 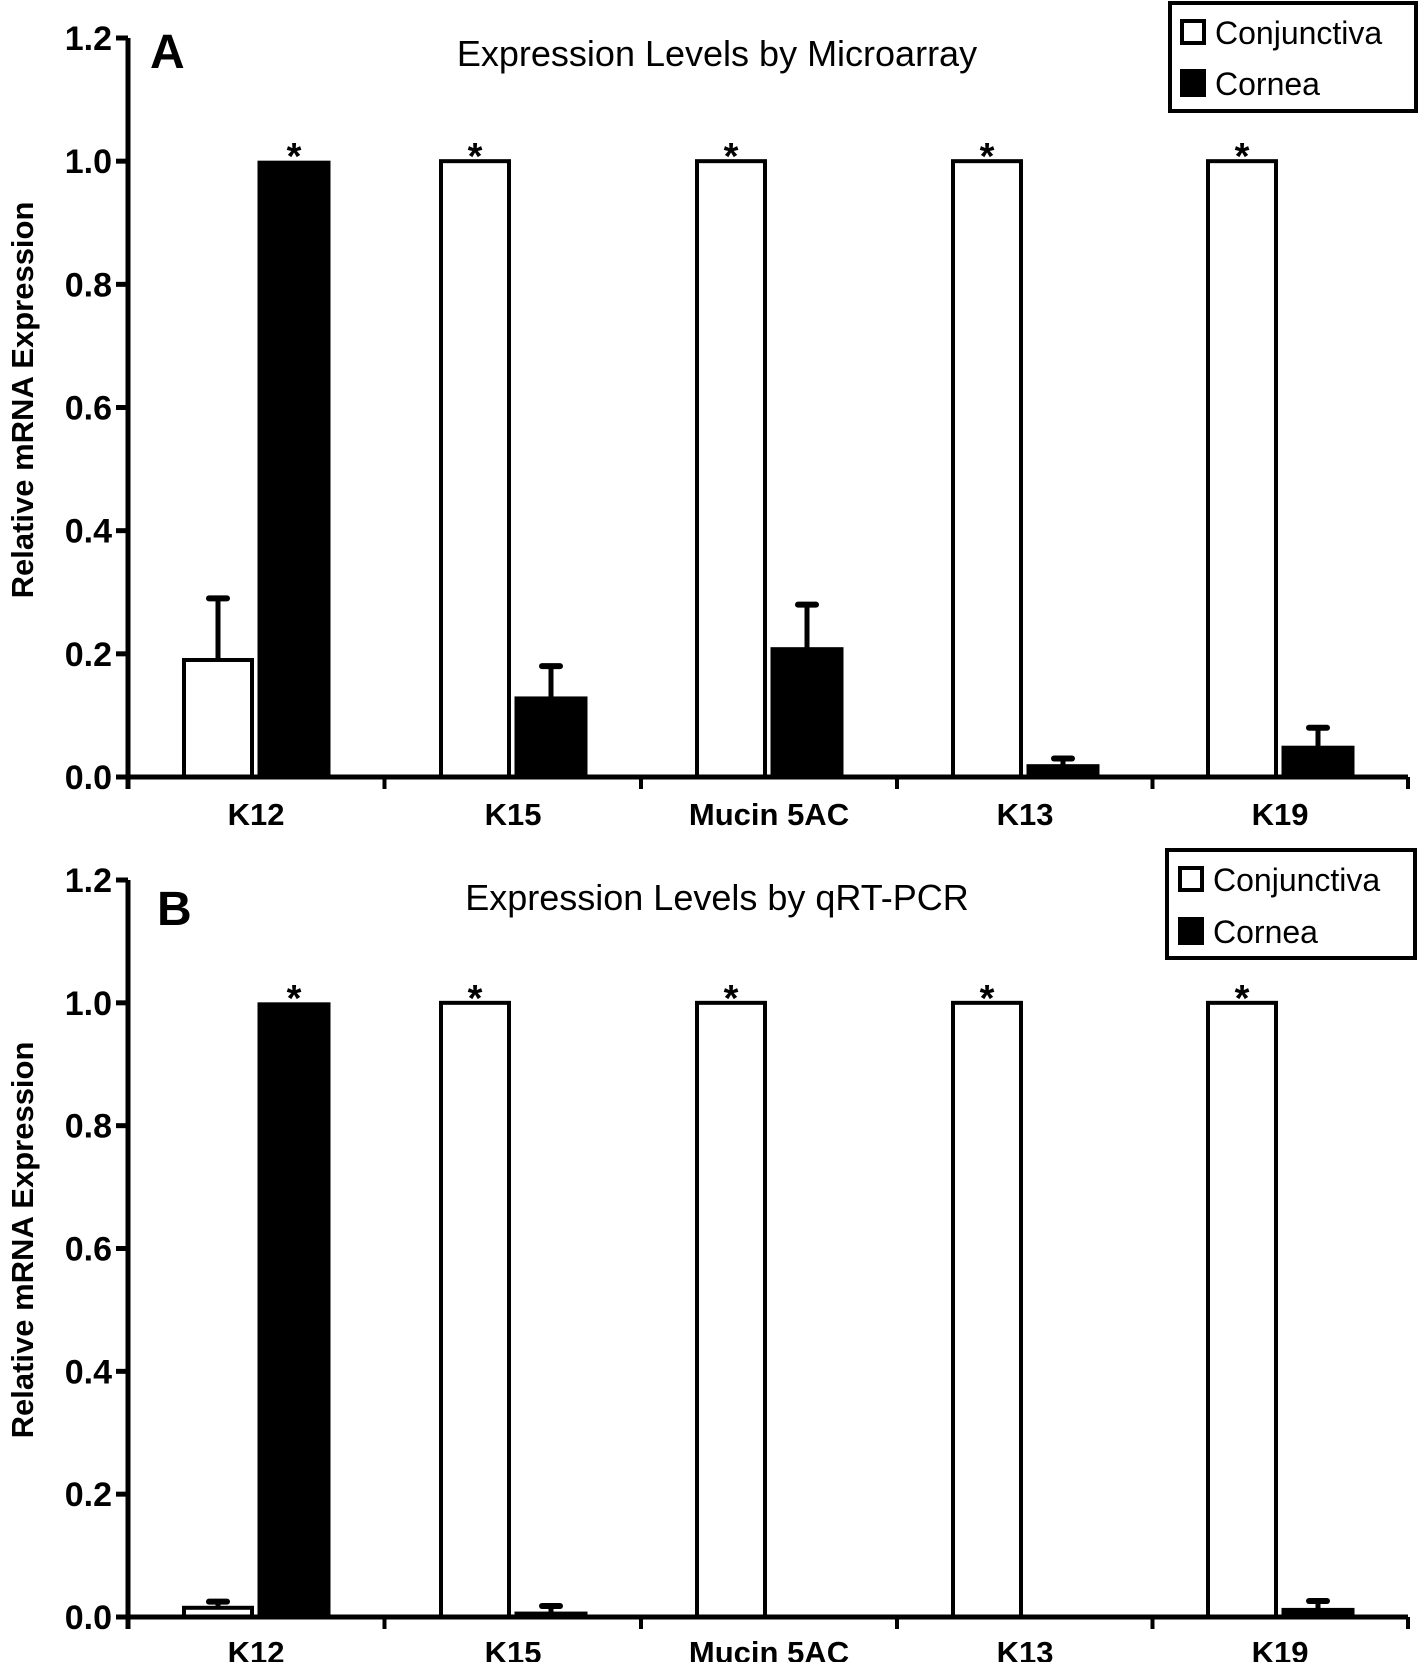 I want to click on panel-letter: A, so click(x=167, y=52).